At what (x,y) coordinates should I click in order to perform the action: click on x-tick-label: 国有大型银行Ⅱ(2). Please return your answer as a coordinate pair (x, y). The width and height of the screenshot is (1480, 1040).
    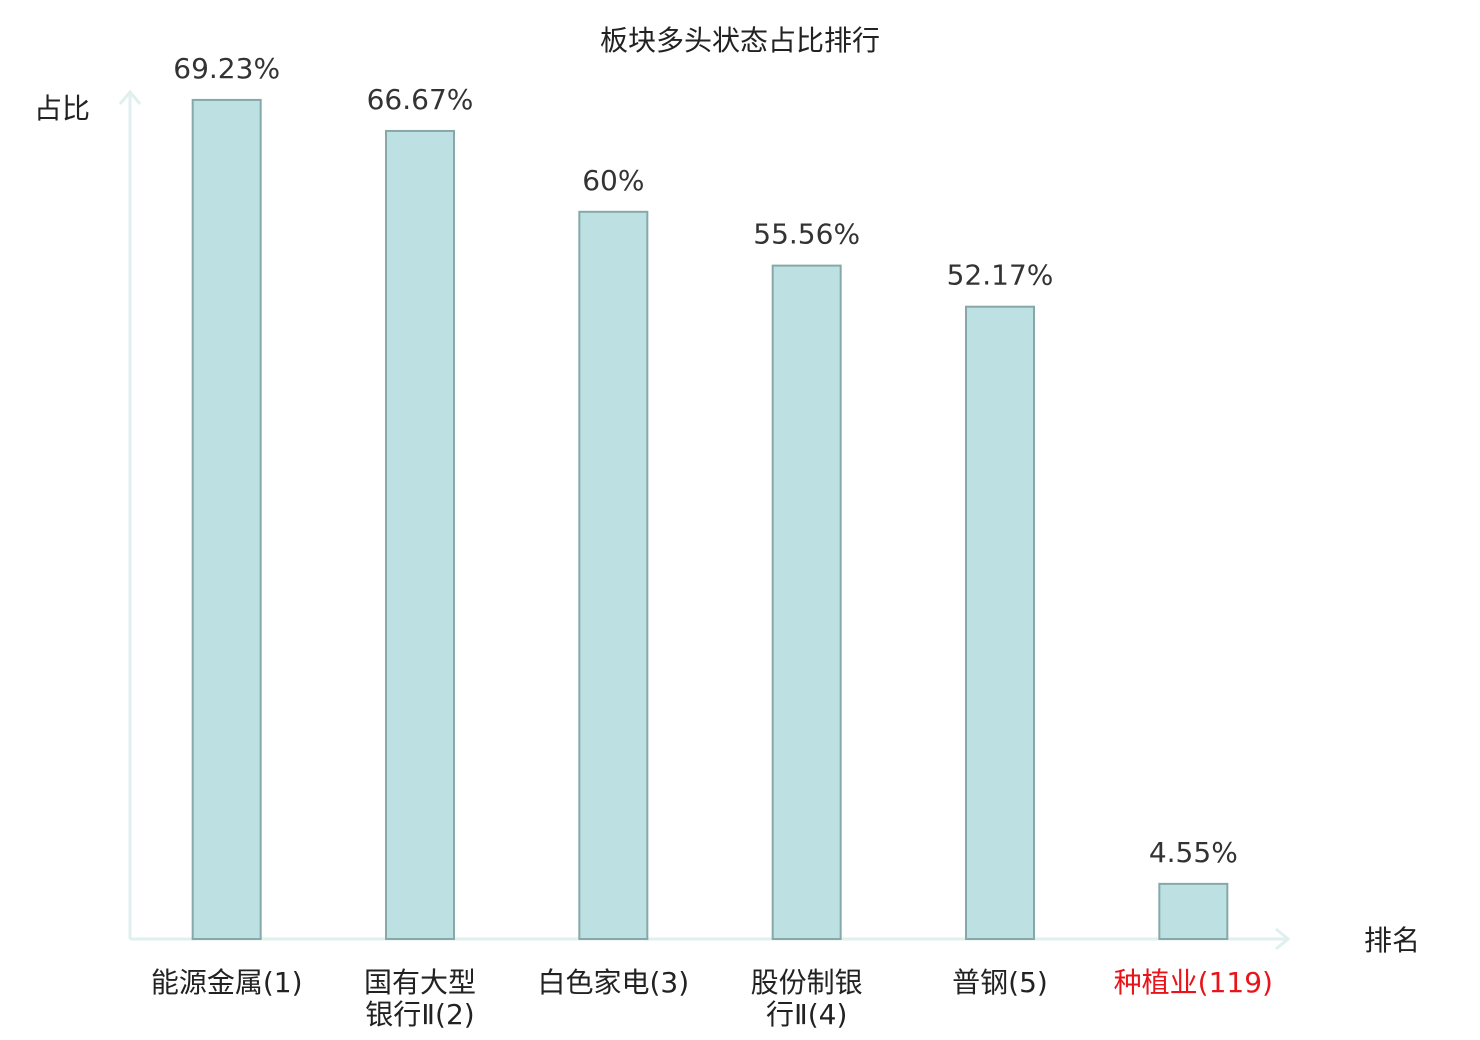
    Looking at the image, I should click on (420, 998).